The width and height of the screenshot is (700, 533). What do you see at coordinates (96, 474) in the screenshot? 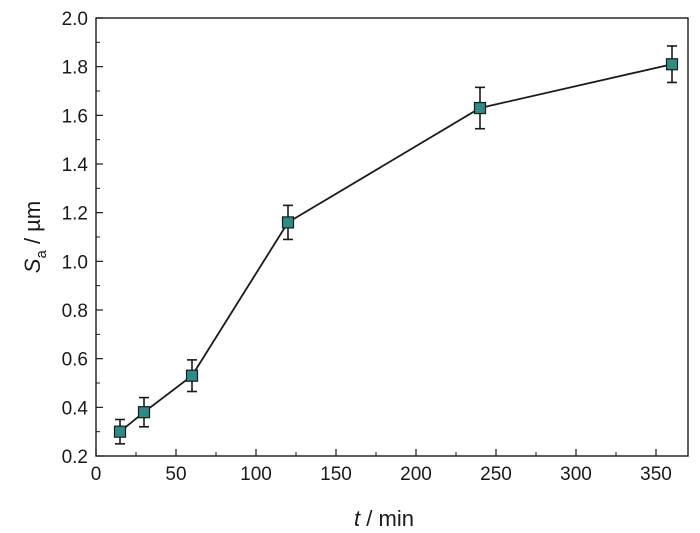
I see `x-tick-label: 0` at bounding box center [96, 474].